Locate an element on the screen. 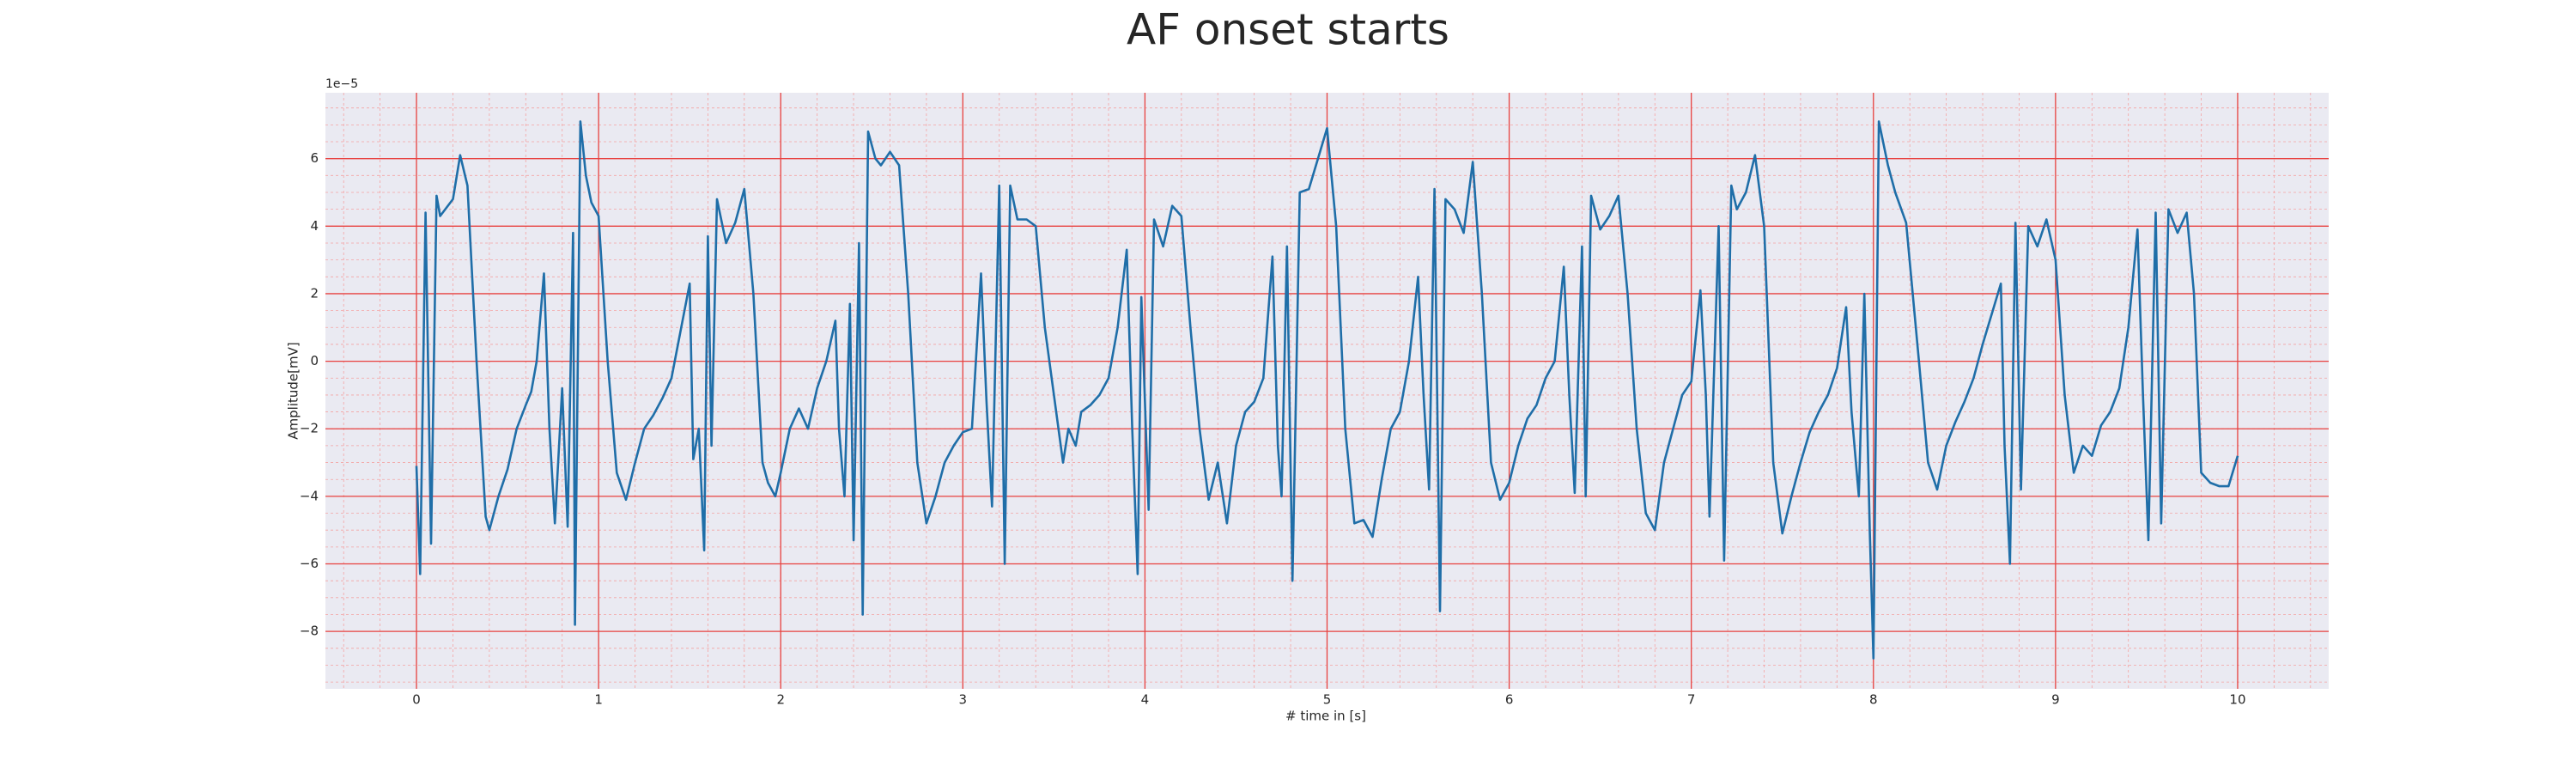  y-tick-label: 0 is located at coordinates (314, 360).